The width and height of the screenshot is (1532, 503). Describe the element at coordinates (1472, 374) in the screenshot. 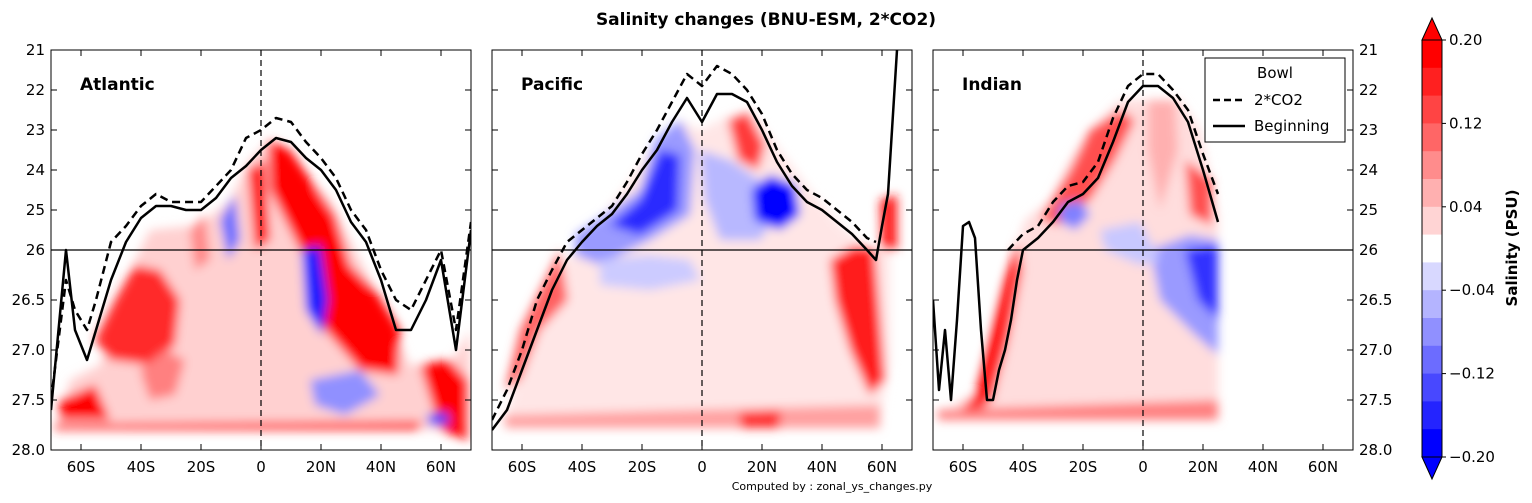

I see `colorbar-tick-label: −0.12` at that location.